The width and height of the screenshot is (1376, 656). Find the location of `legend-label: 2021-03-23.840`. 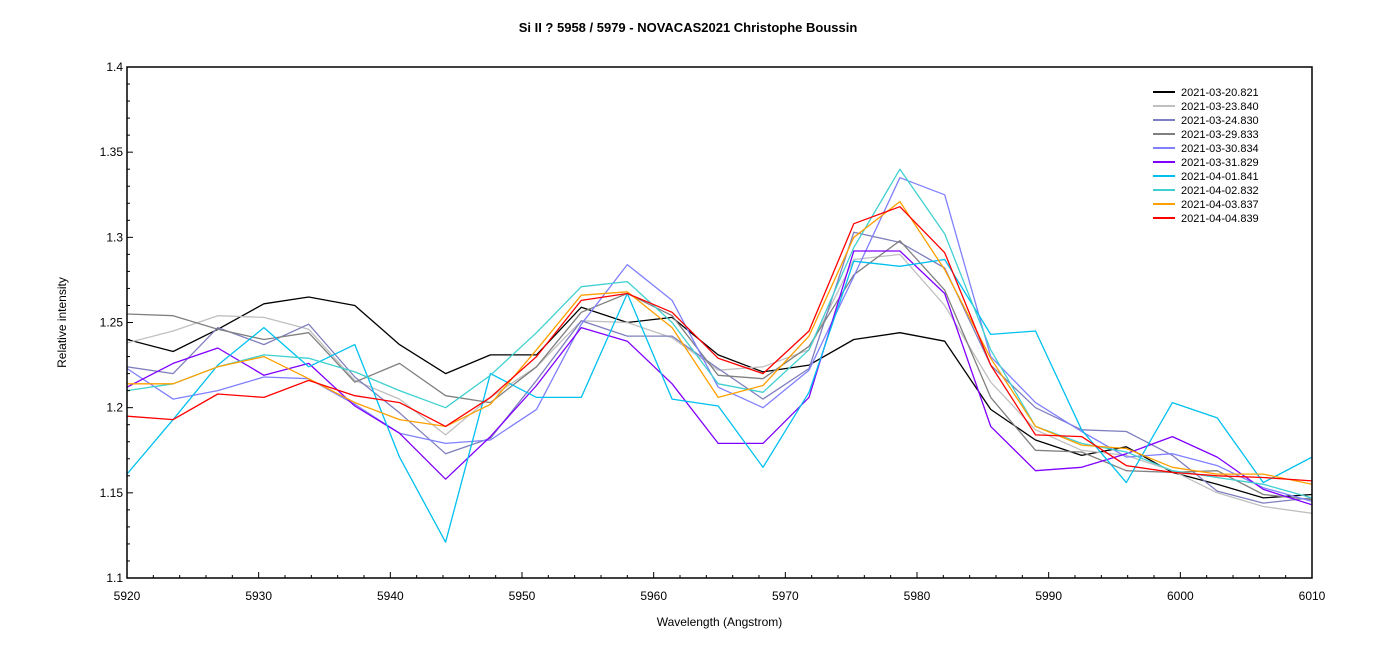

legend-label: 2021-03-23.840 is located at coordinates (1220, 107).